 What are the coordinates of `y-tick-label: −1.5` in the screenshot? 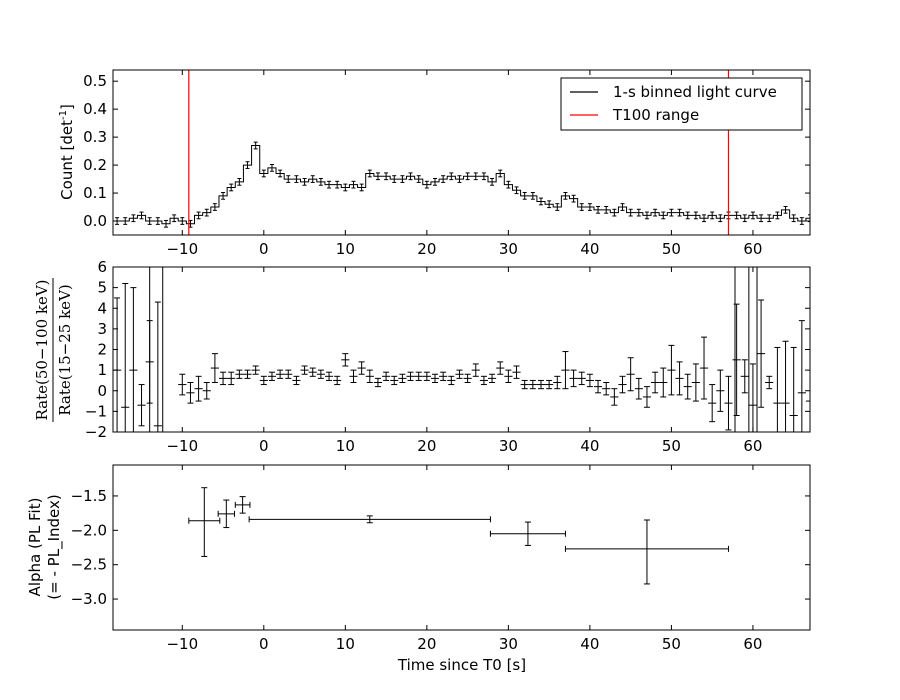 It's located at (89, 496).